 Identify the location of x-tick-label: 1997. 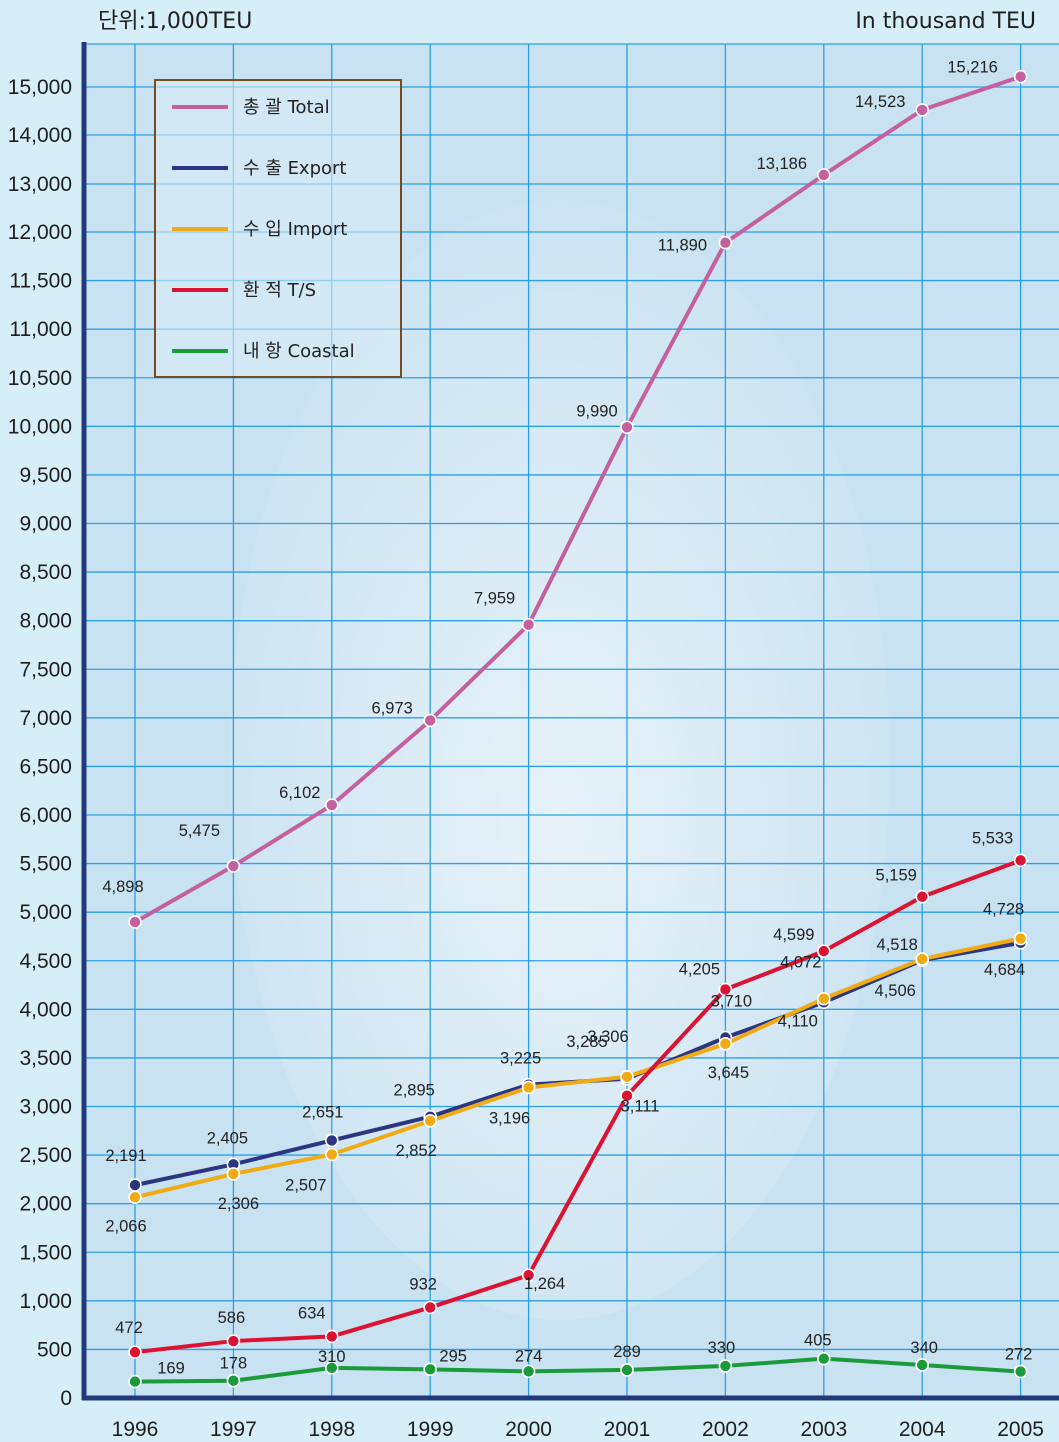
(233, 1429).